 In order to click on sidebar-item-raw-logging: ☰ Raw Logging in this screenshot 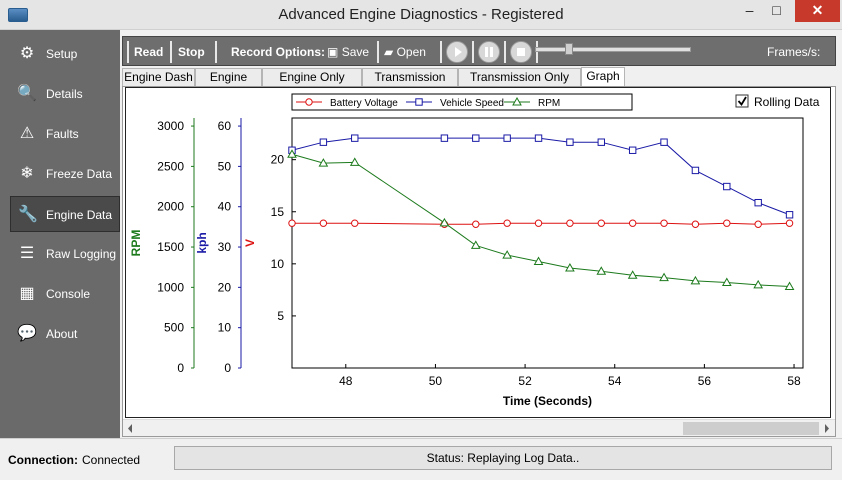, I will do `click(60, 254)`.